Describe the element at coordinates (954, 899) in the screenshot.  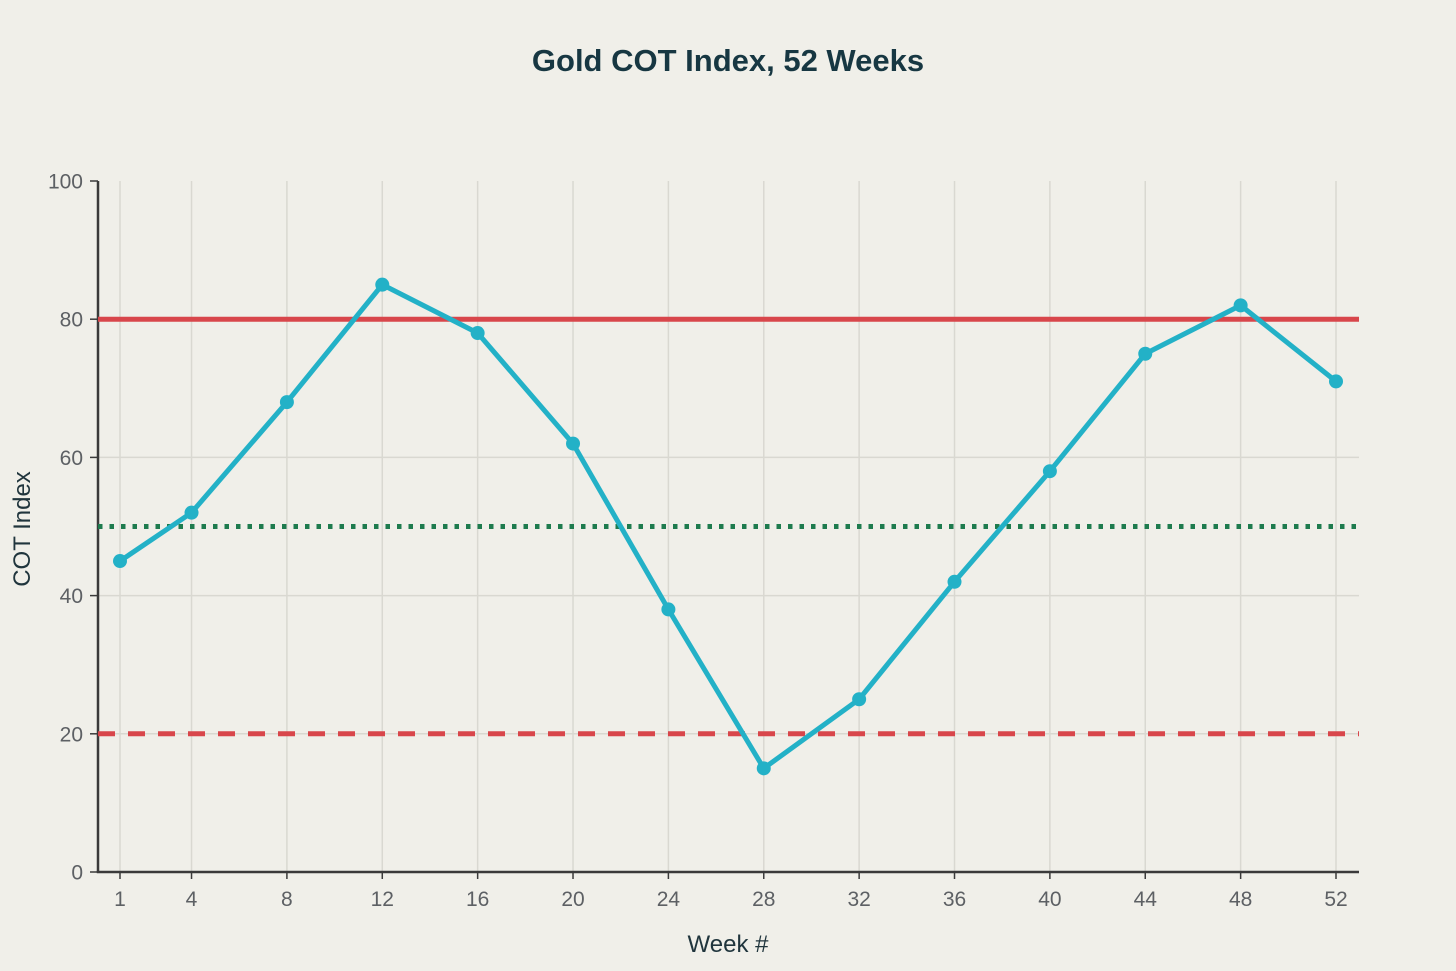
I see `x-tick-label-36: 36` at that location.